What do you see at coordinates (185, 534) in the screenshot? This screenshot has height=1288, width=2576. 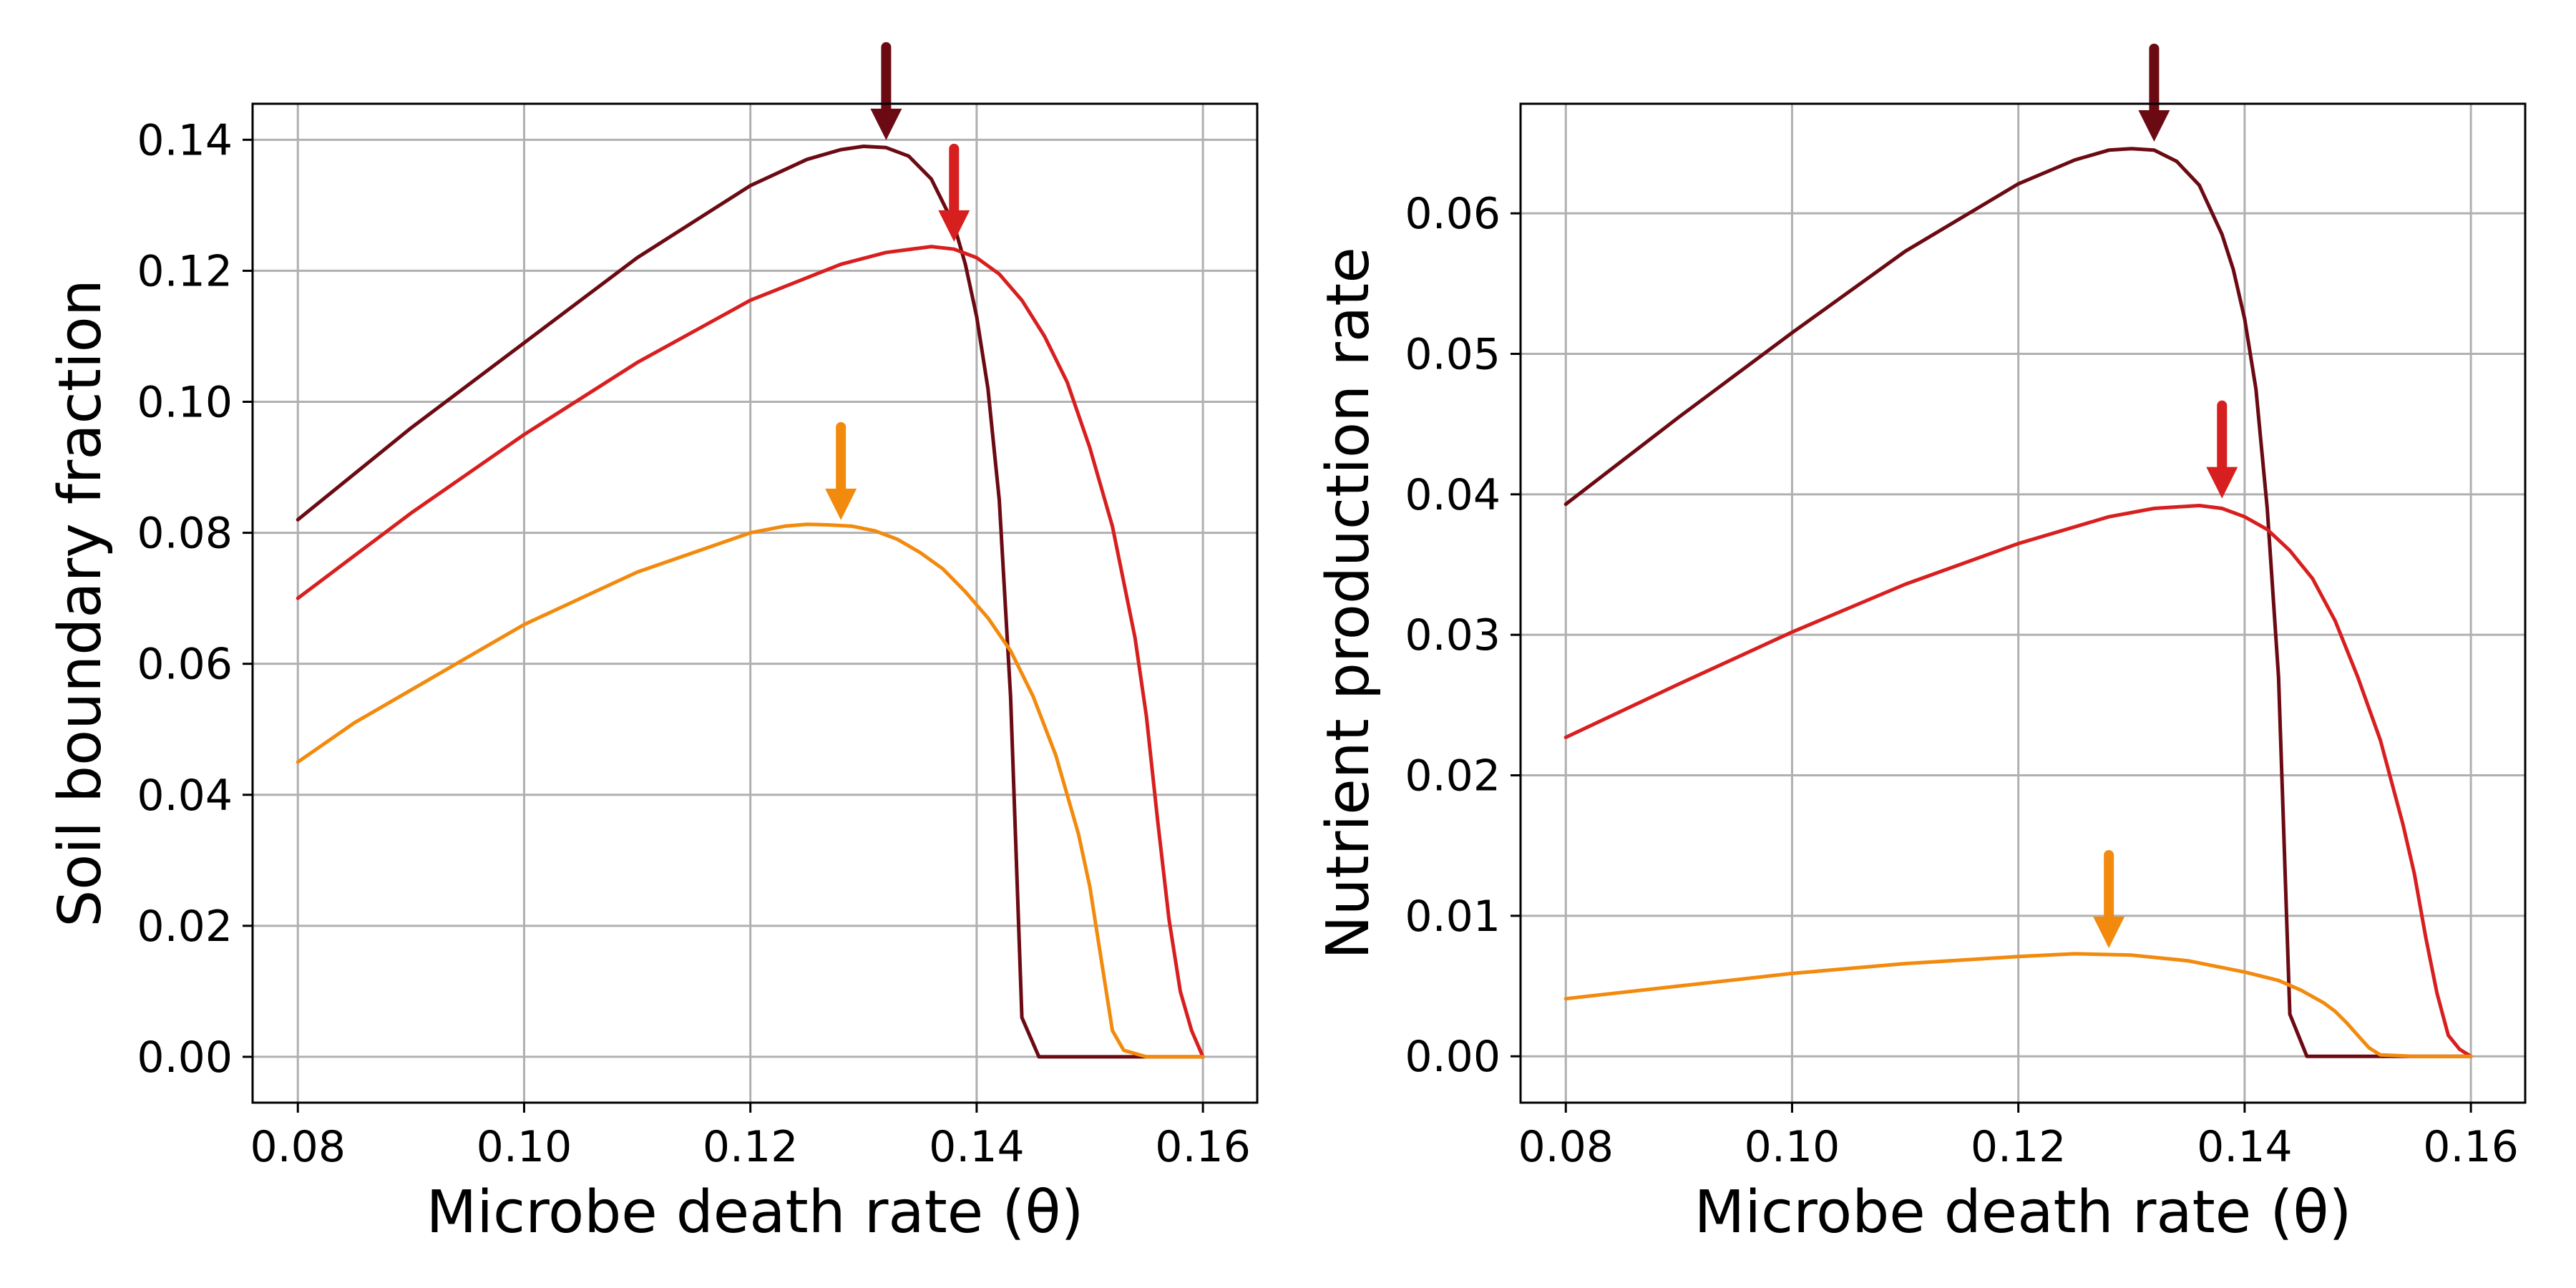 I see `y-tick-label: 0.08` at bounding box center [185, 534].